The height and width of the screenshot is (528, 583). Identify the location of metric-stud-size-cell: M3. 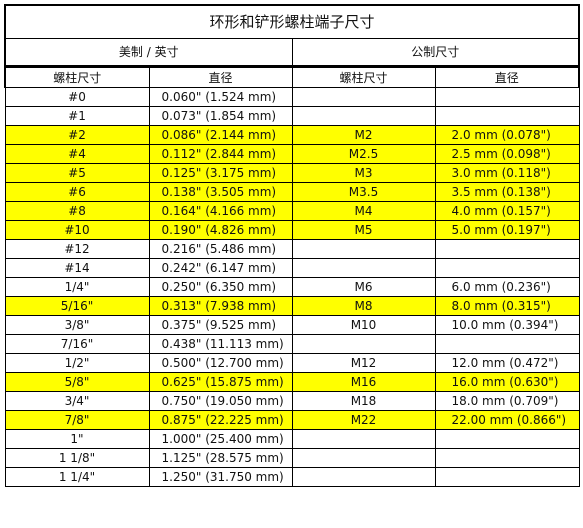
(363, 173).